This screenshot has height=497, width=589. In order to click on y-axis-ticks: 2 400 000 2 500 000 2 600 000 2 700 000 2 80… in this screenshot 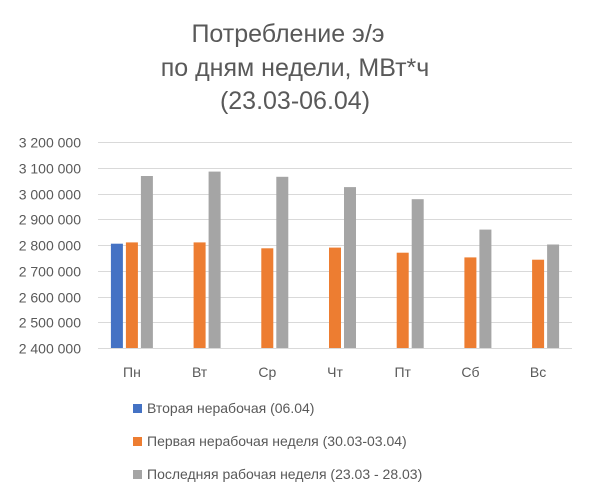, I will do `click(50, 246)`.